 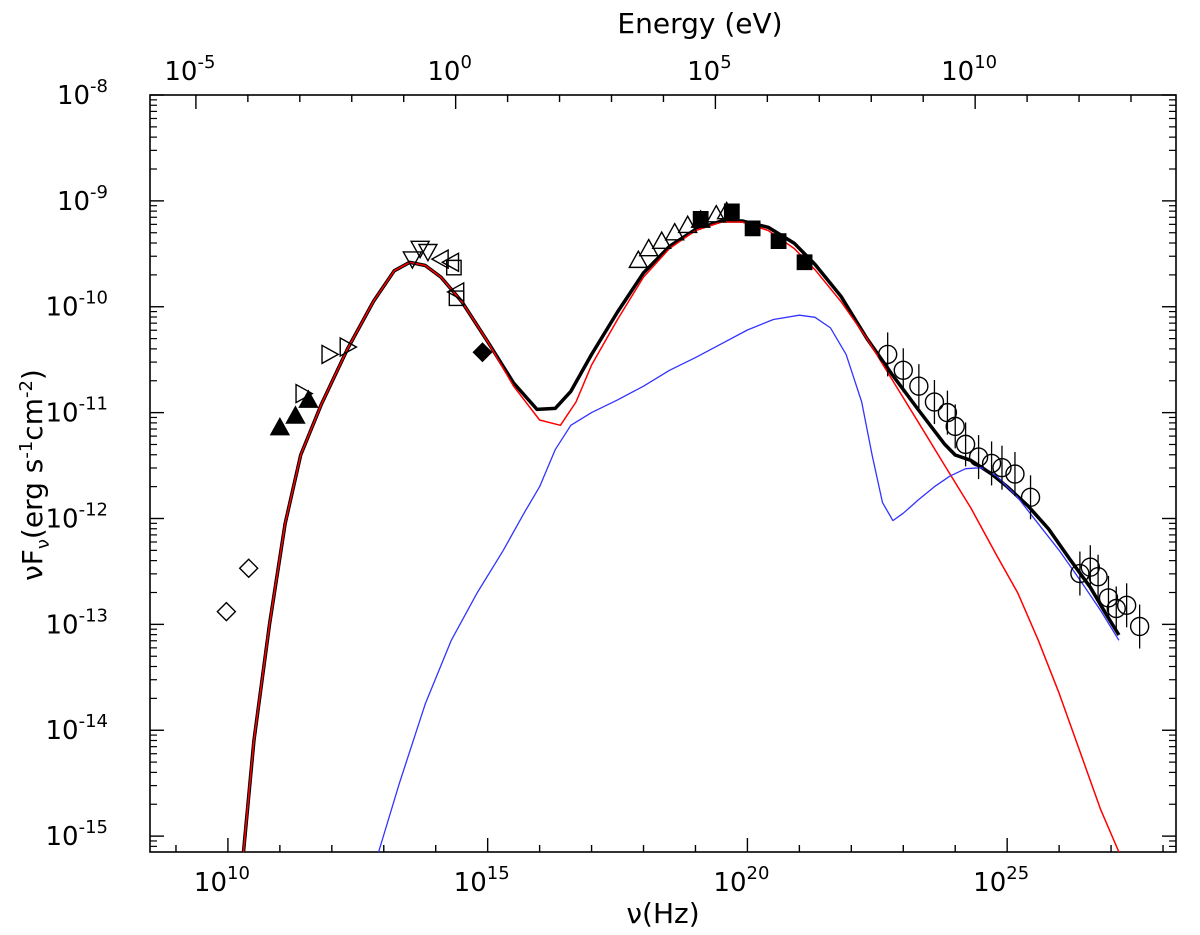 What do you see at coordinates (985, 62) in the screenshot?
I see `top-tick-label-exp: 10` at bounding box center [985, 62].